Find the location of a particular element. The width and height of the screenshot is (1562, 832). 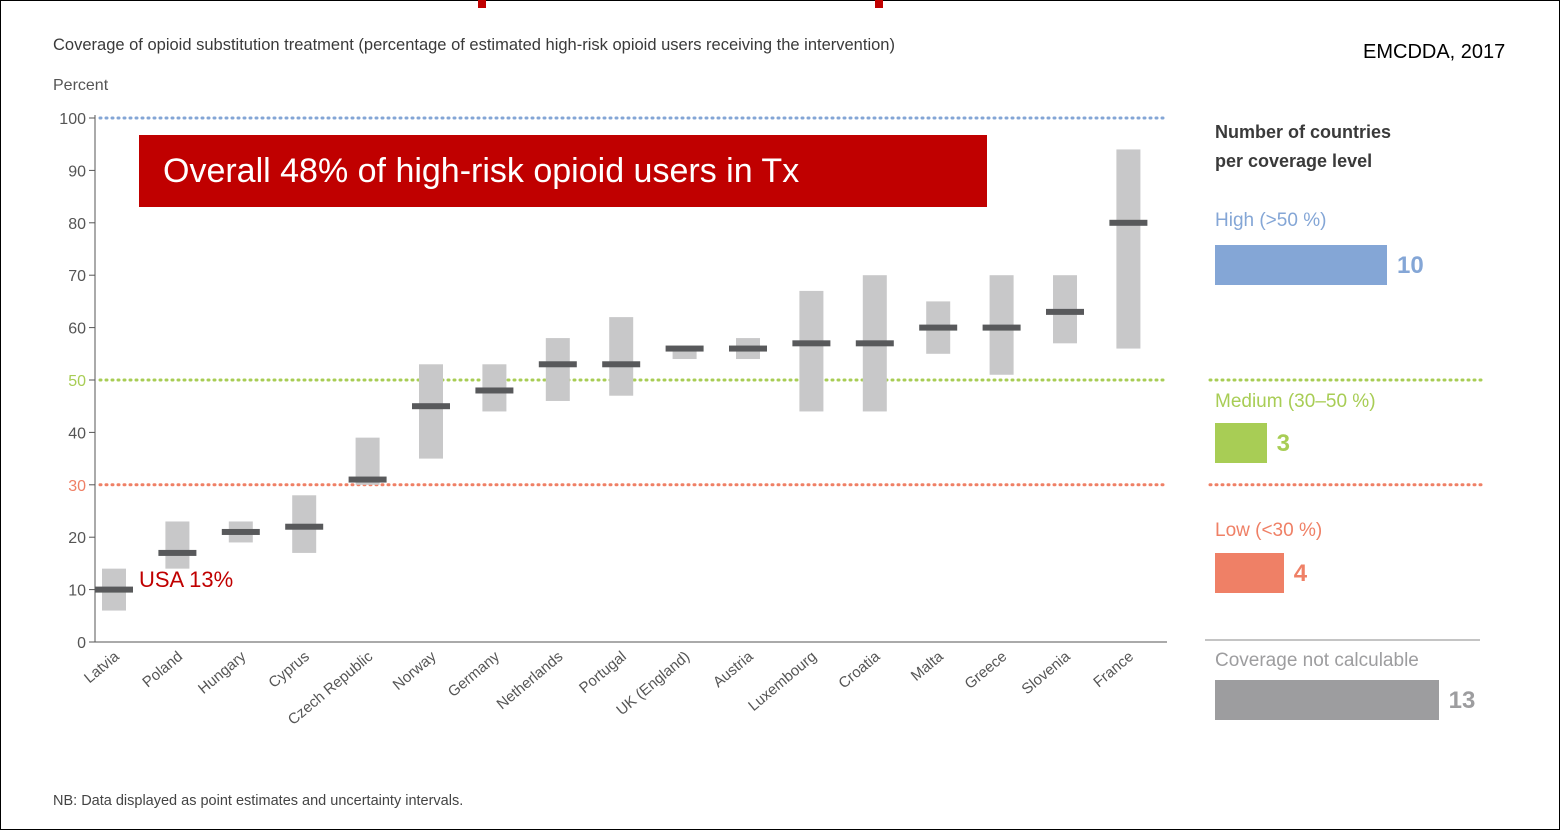

x-tick-label-hungary: Hungary is located at coordinates (222, 673).